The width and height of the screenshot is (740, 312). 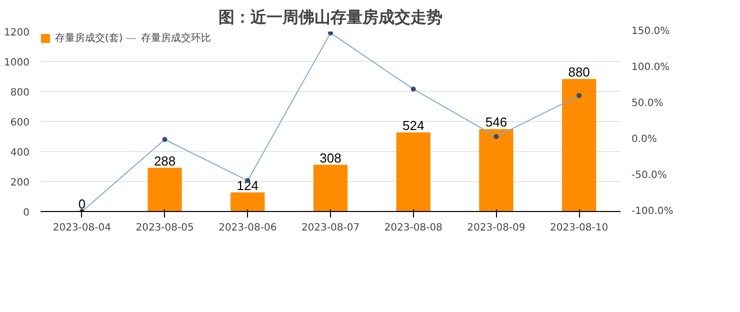 I want to click on y2-tick-label: 150.0%, so click(x=651, y=31).